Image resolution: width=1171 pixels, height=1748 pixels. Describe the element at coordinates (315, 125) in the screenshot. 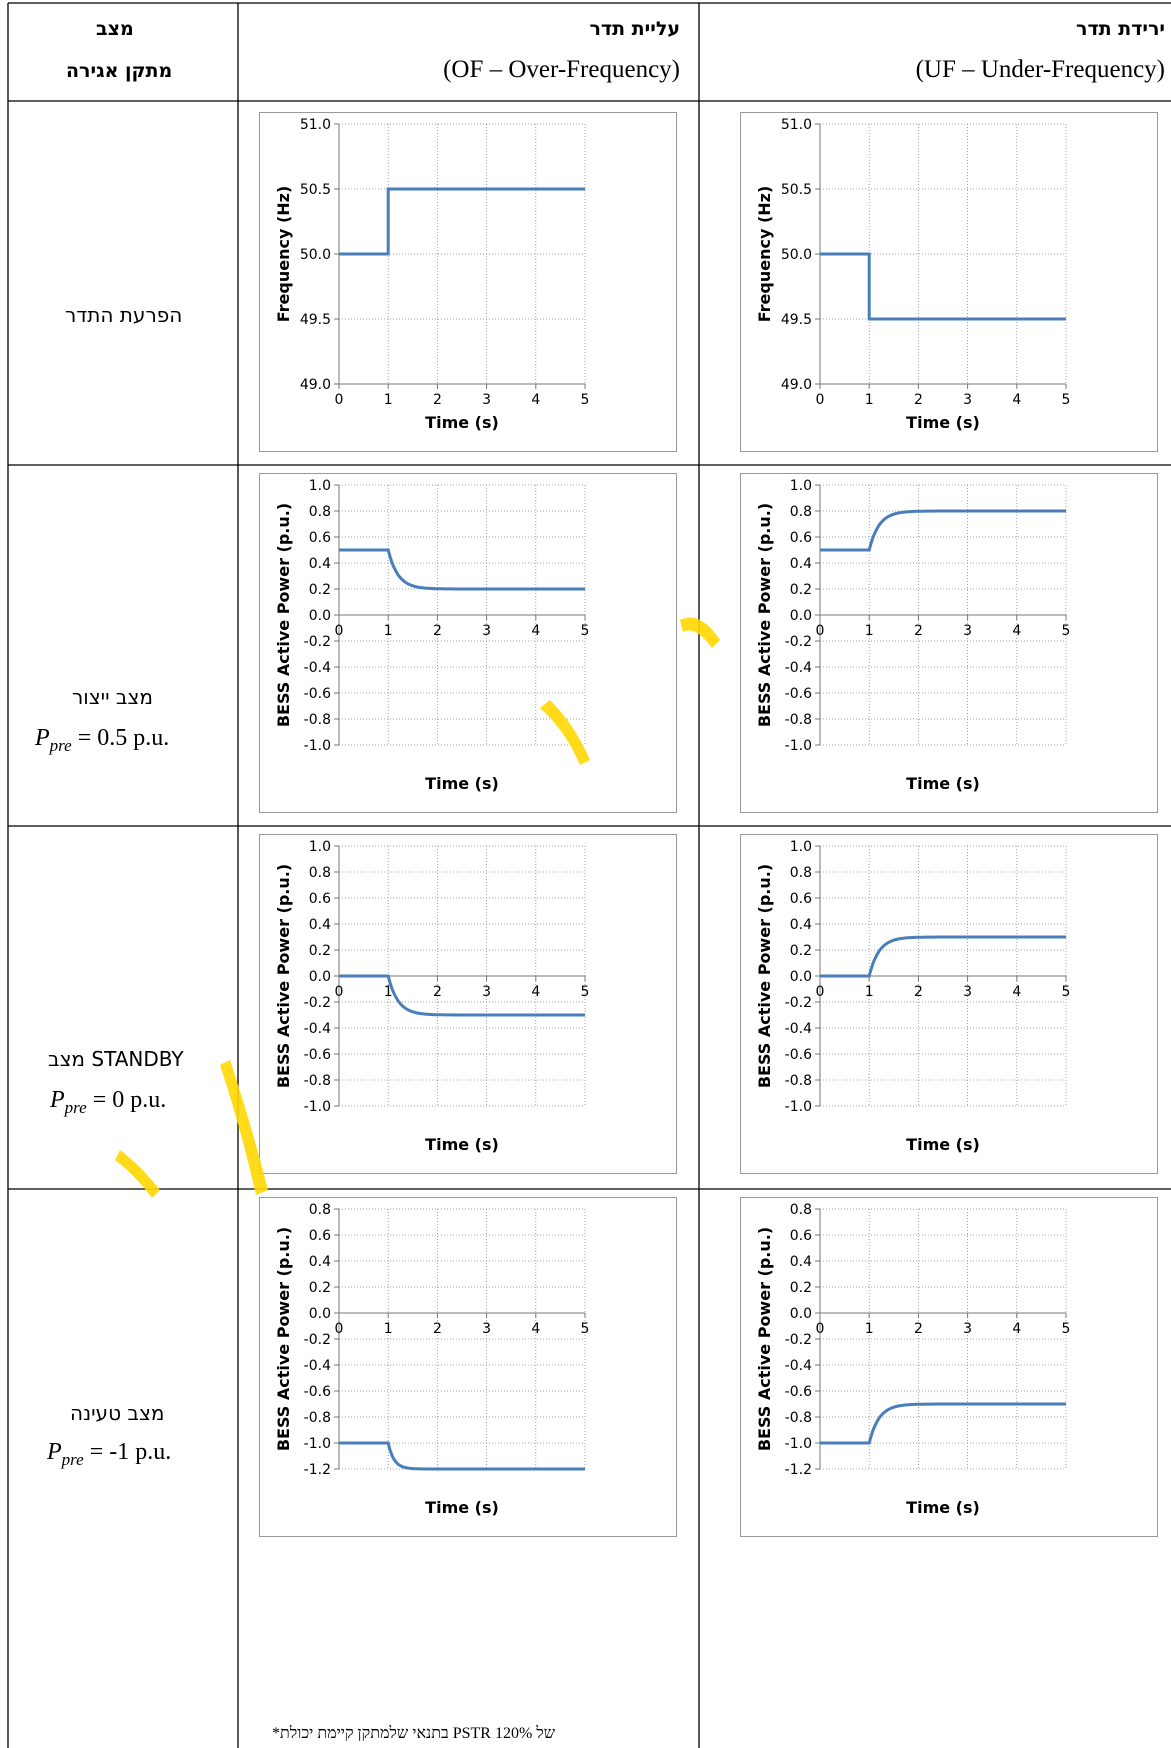

I see `y-tick-label: 51.0` at that location.